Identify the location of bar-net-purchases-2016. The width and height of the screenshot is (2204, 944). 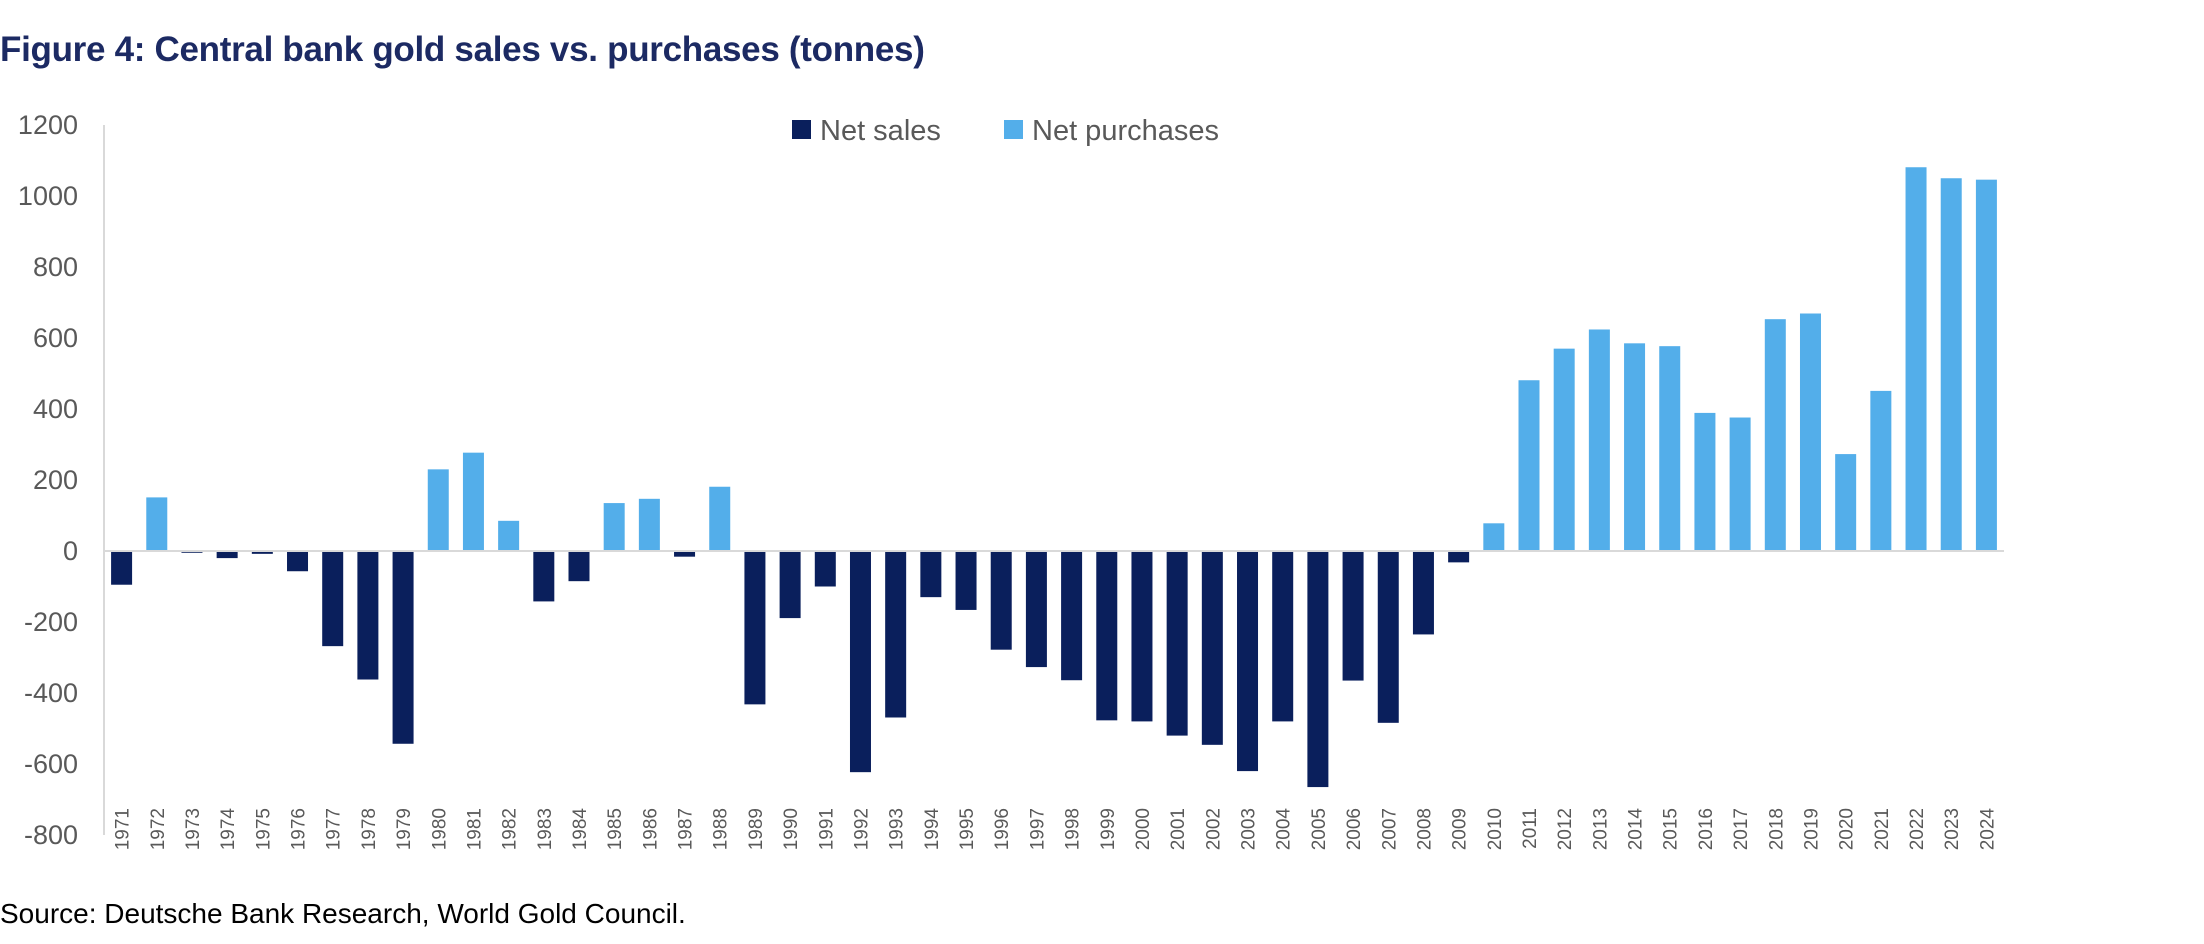
(1705, 481).